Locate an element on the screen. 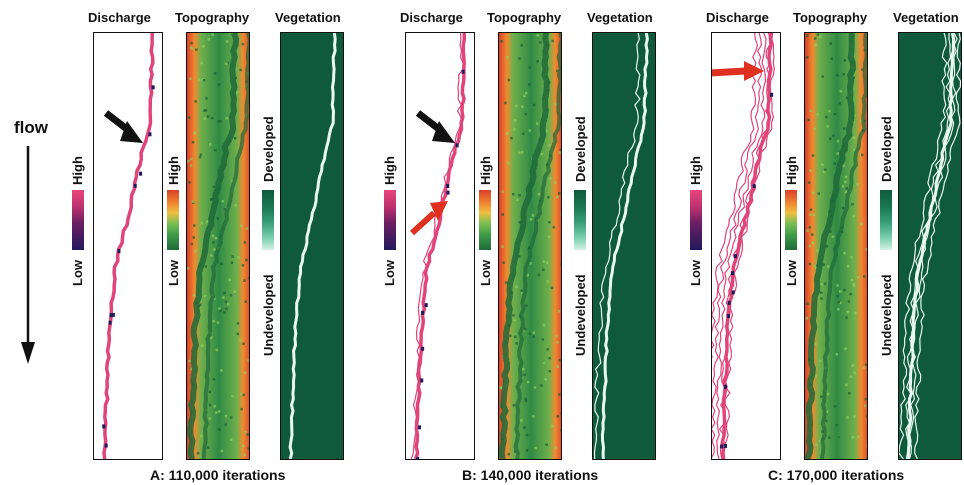 The width and height of the screenshot is (964, 485). flow-indicator: flow is located at coordinates (36, 243).